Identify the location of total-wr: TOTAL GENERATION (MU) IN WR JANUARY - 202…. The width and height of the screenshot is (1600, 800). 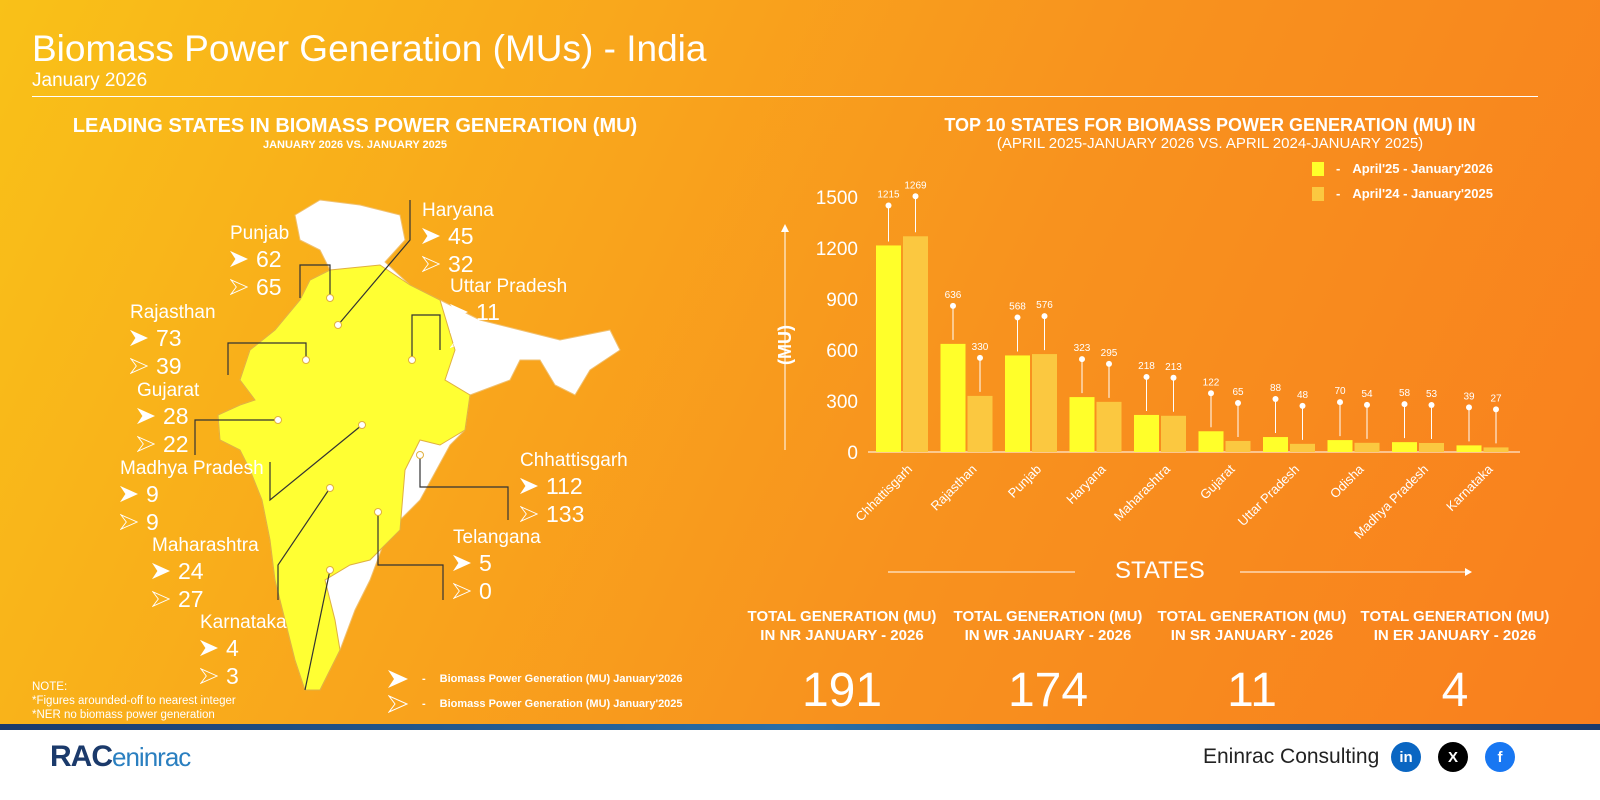
(1048, 662).